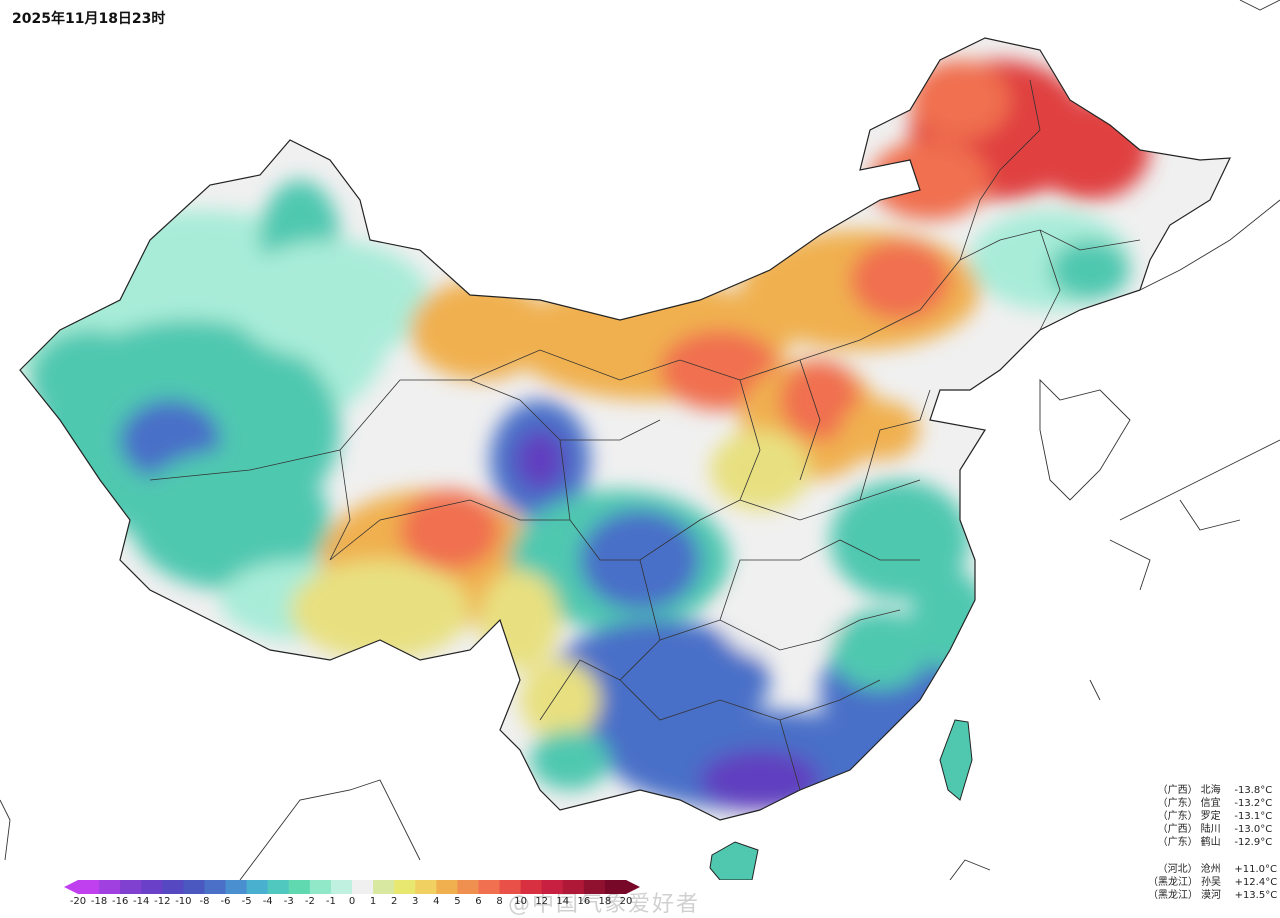 This screenshot has height=918, width=1280. What do you see at coordinates (89, 19) in the screenshot?
I see `map-timestamp: 2025年11月18日23时` at bounding box center [89, 19].